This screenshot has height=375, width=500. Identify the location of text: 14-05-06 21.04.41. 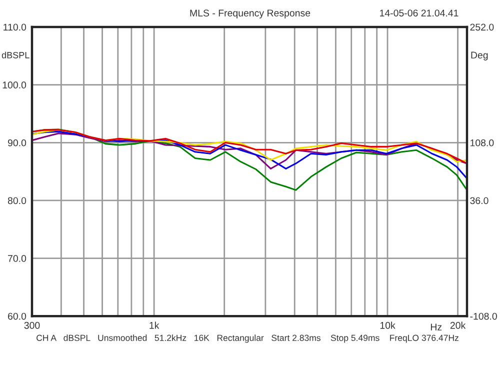
(419, 13).